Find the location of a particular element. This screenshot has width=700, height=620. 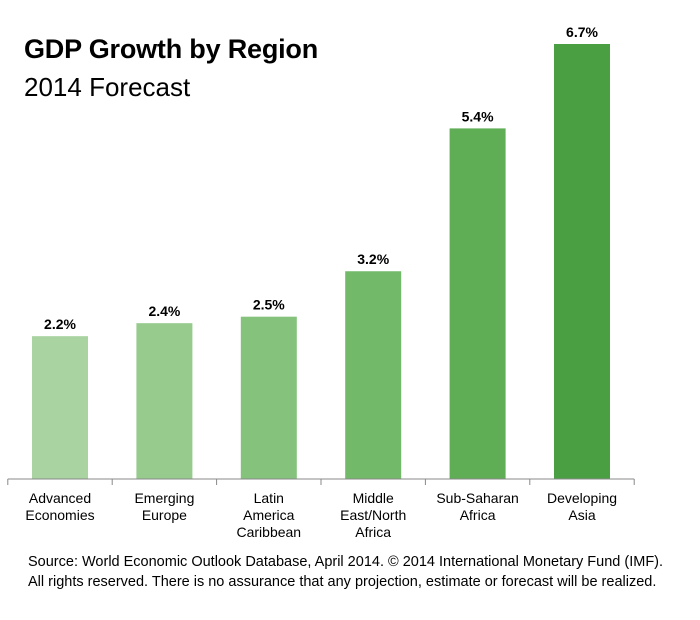

chart-subtitle: 2014 Forecast is located at coordinates (107, 87).